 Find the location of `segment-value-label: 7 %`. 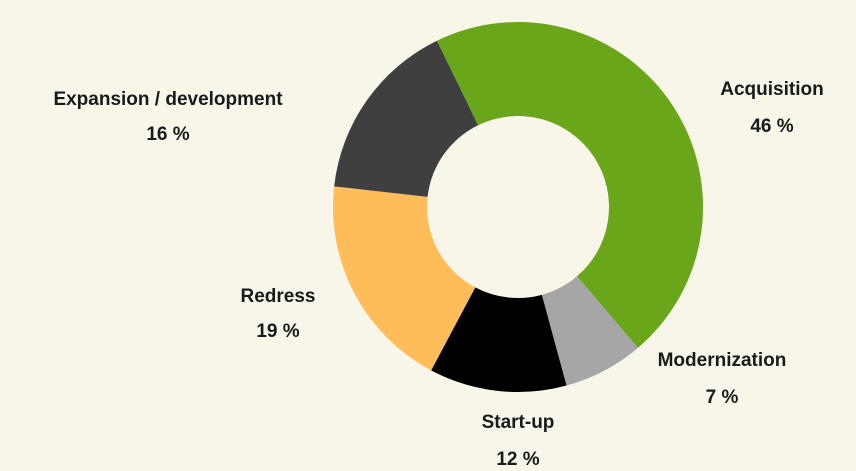

segment-value-label: 7 % is located at coordinates (722, 397).